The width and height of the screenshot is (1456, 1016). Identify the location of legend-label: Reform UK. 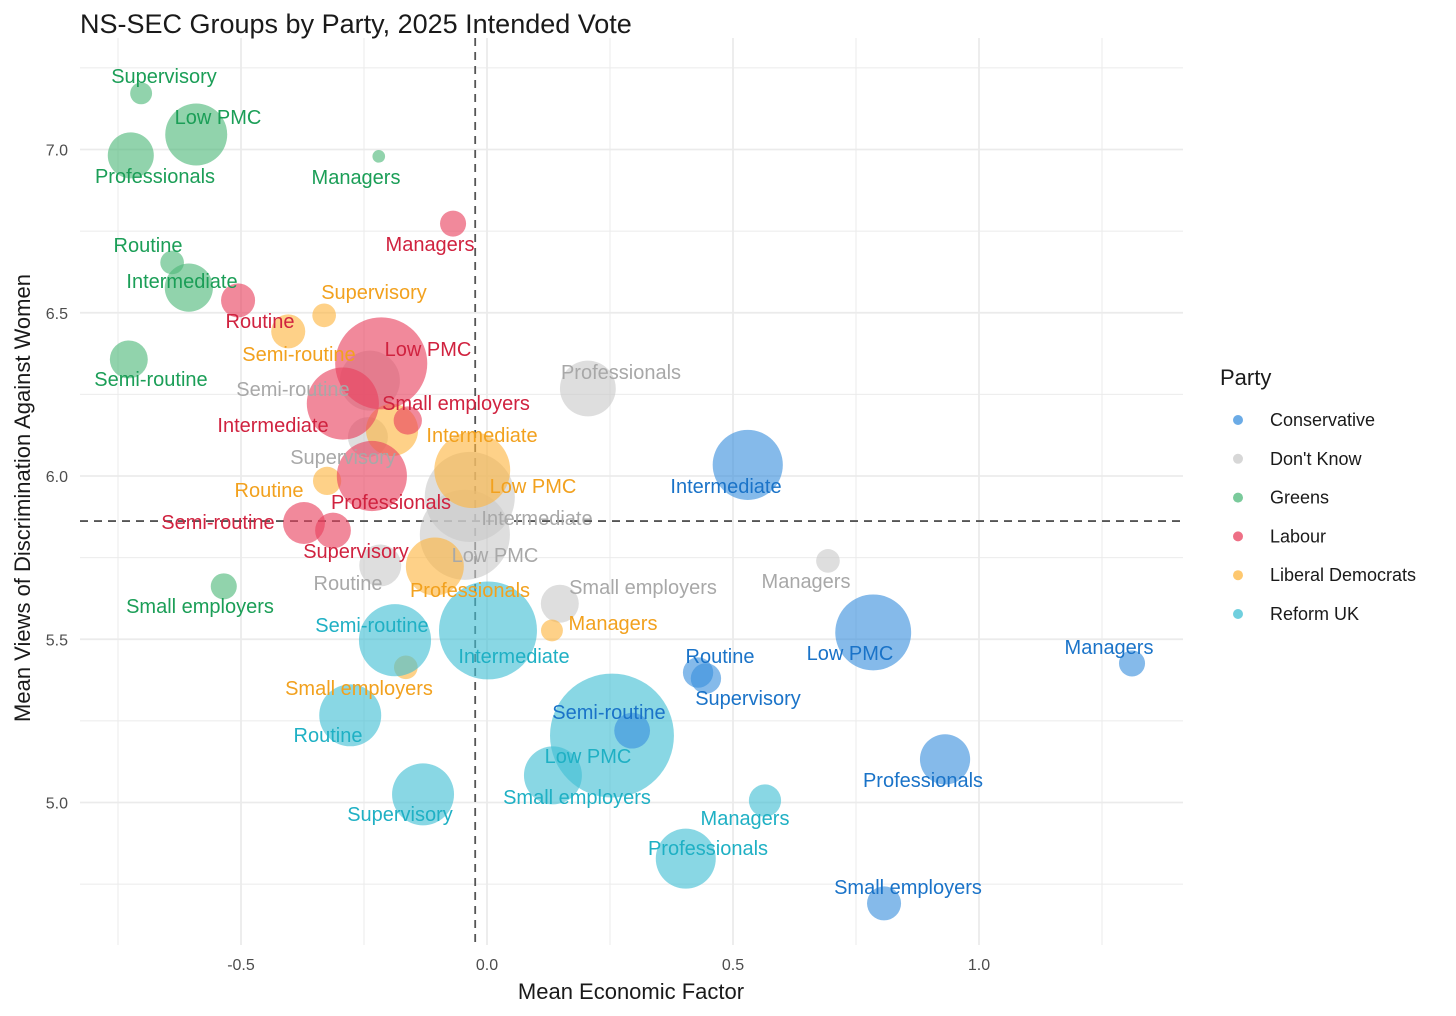
(1314, 614).